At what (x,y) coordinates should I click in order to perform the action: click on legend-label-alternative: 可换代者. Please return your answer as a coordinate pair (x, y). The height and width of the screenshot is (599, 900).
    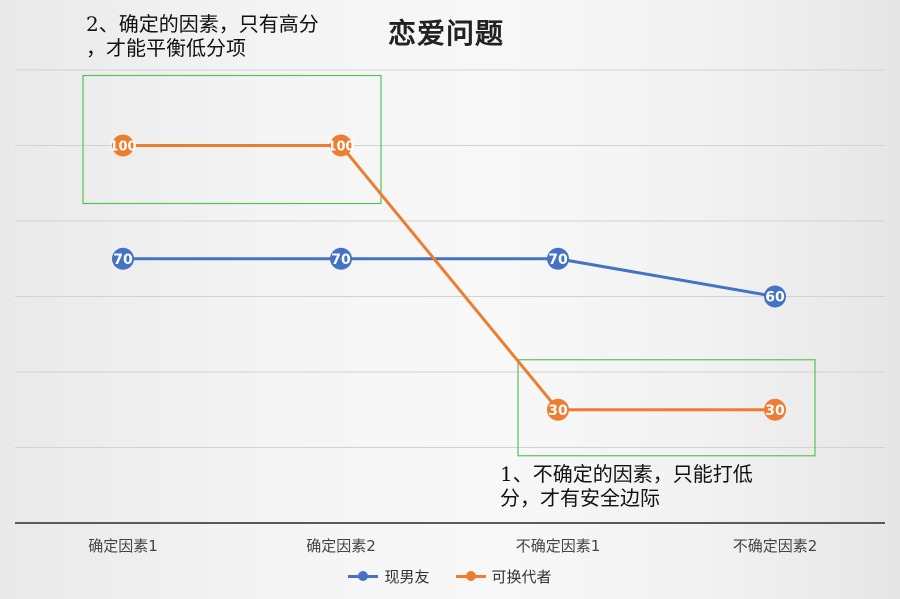
    Looking at the image, I should click on (521, 576).